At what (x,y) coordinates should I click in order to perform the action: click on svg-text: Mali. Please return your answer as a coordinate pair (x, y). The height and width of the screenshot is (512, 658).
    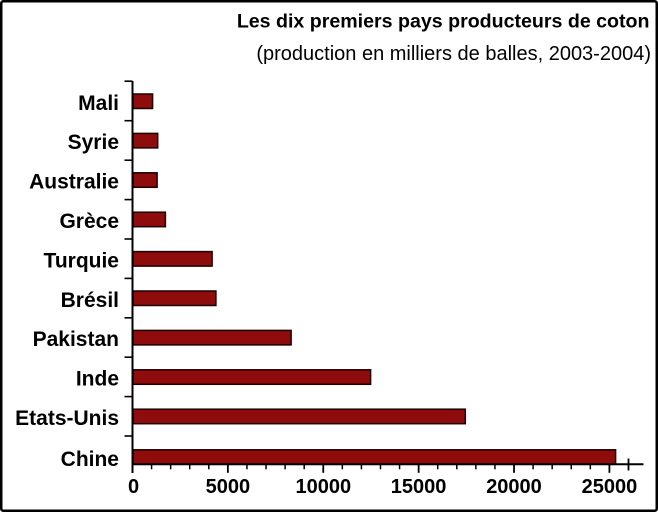
    Looking at the image, I should click on (98, 103).